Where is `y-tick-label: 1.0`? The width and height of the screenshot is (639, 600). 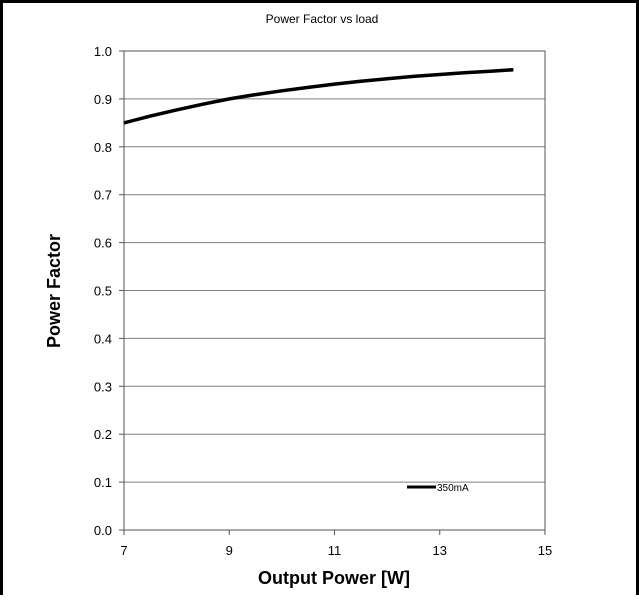 y-tick-label: 1.0 is located at coordinates (103, 51).